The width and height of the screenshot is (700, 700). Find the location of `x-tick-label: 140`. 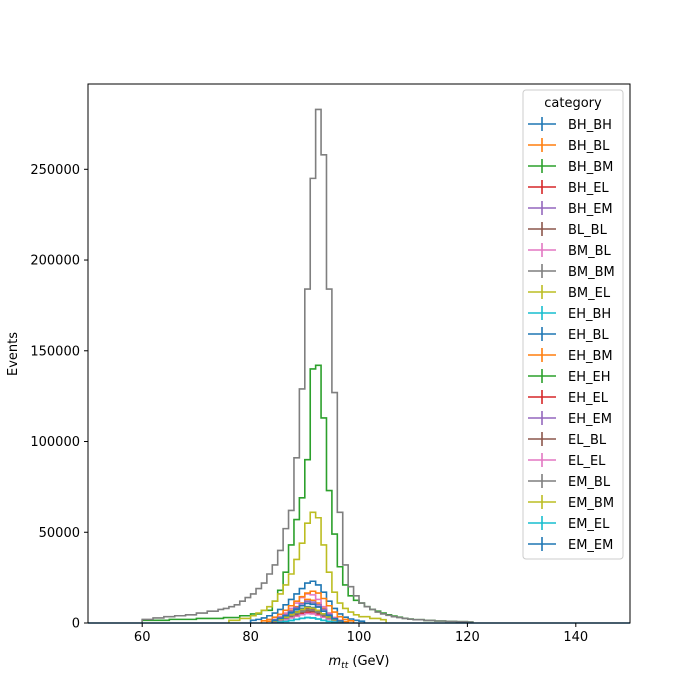

x-tick-label: 140 is located at coordinates (575, 637).